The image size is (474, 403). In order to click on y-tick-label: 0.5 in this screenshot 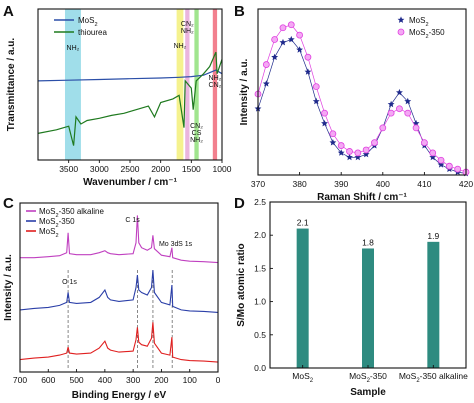, I will do `click(260, 335)`.